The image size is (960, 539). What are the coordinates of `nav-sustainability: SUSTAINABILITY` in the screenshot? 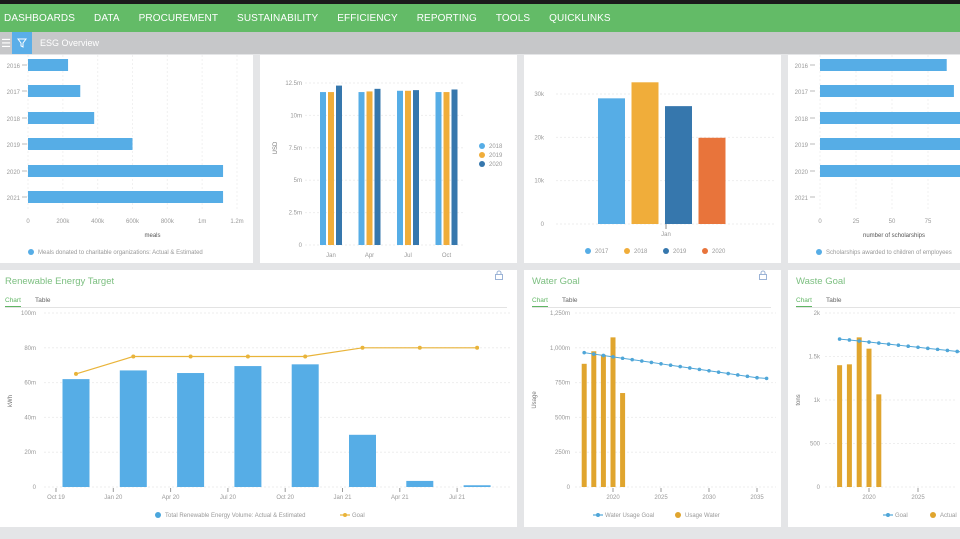 It's located at (278, 18).